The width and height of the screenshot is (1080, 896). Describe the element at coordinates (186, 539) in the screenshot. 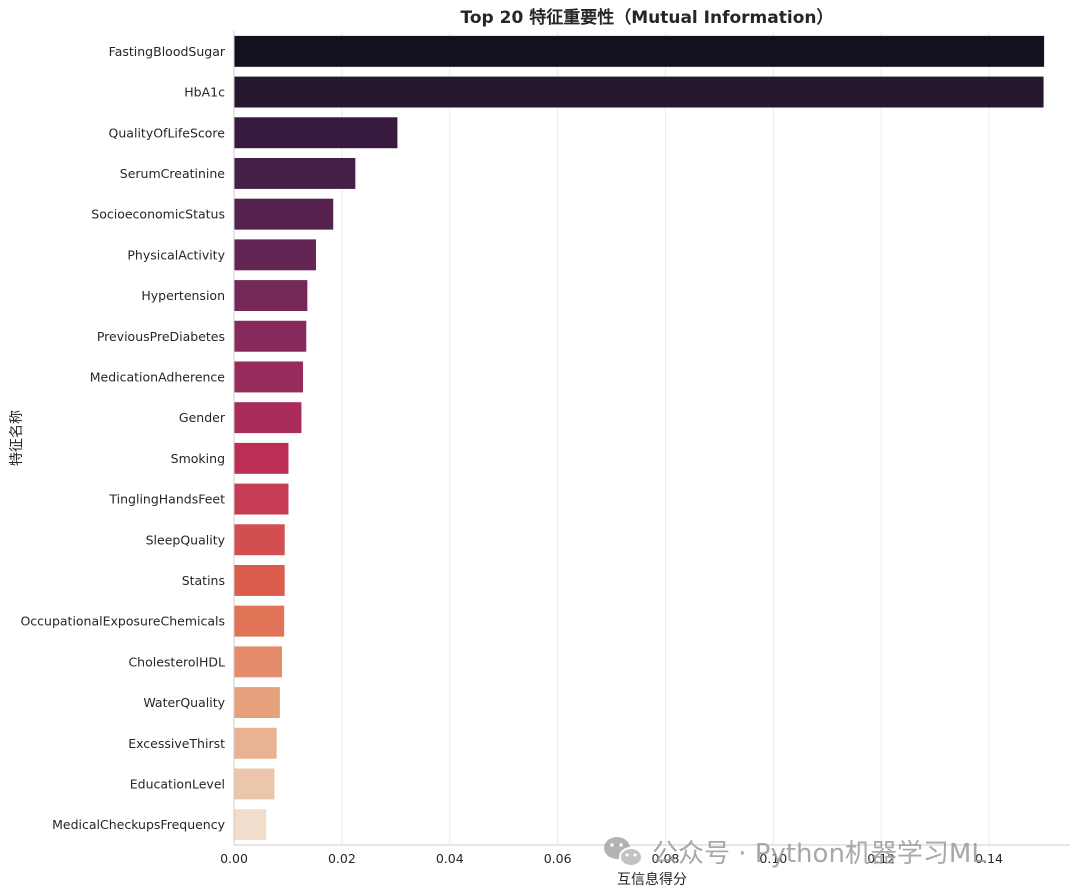

I see `y-tick-label: SleepQuality` at that location.